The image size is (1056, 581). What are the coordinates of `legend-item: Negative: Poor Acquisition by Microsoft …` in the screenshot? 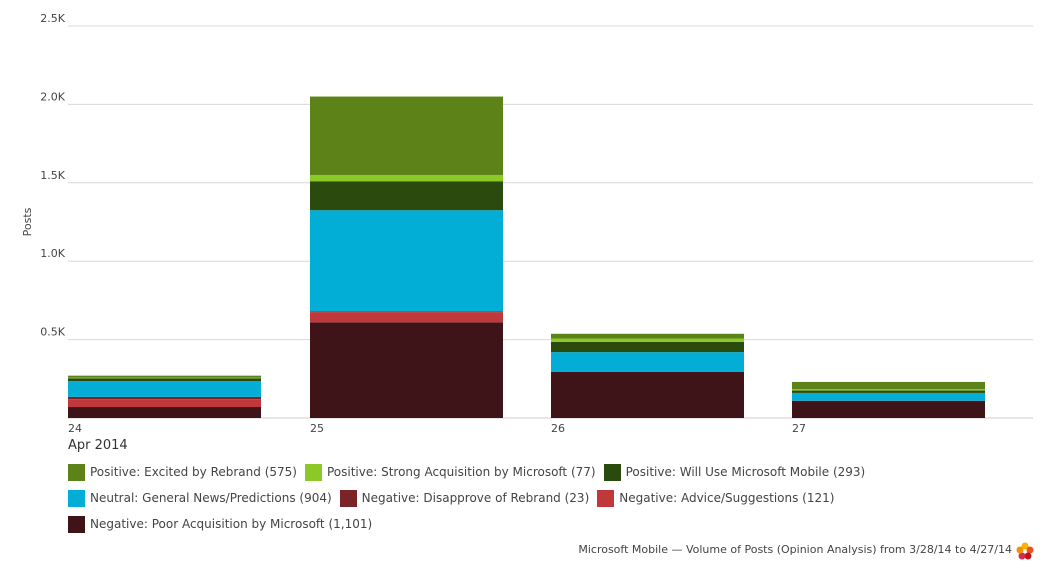 It's located at (220, 524).